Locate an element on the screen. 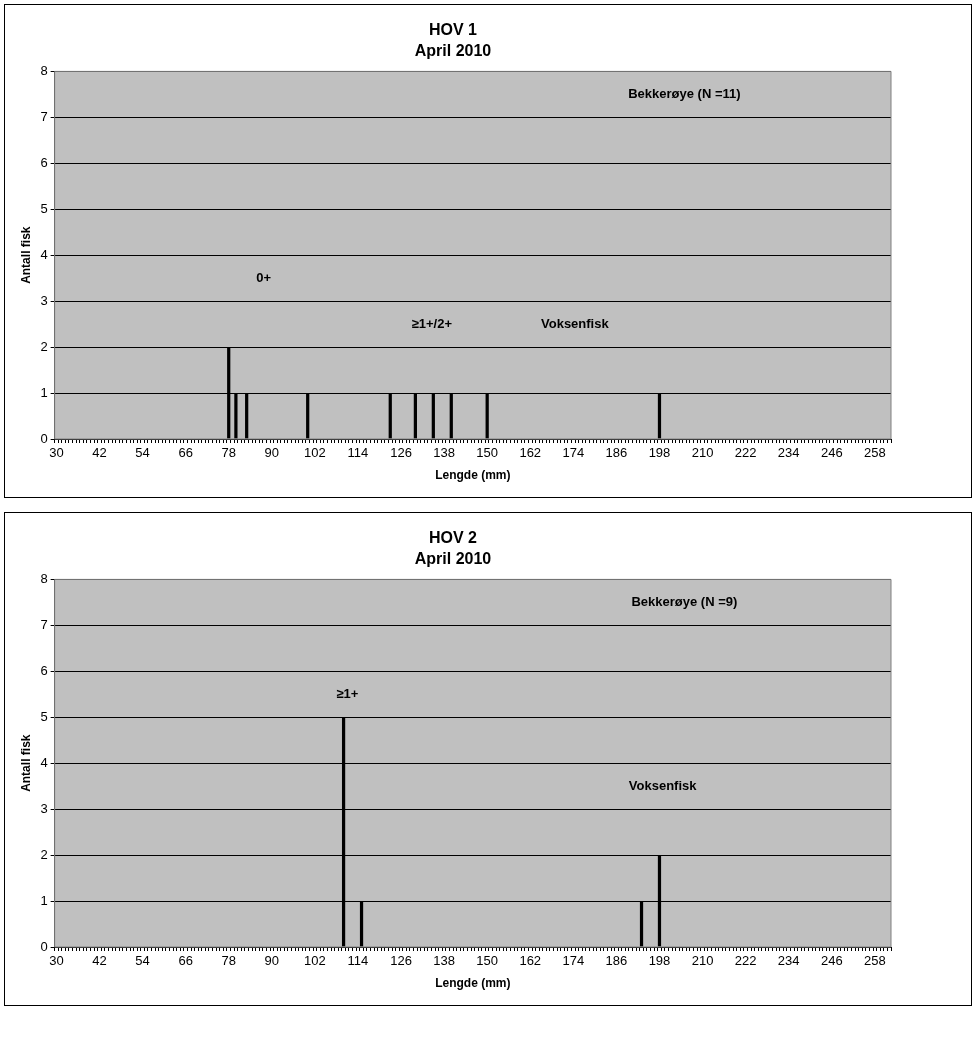 The height and width of the screenshot is (1062, 978). annotation: Bekkerøye (N =9) is located at coordinates (684, 601).